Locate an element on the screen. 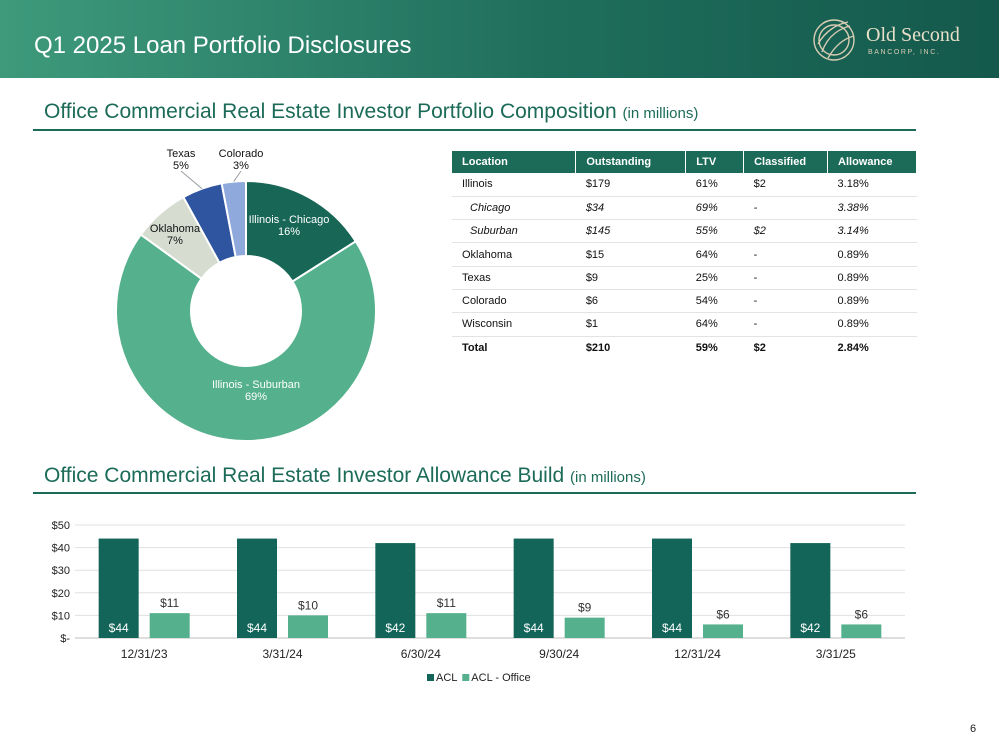 Image resolution: width=999 pixels, height=750 pixels. table-cell: 55% is located at coordinates (714, 231).